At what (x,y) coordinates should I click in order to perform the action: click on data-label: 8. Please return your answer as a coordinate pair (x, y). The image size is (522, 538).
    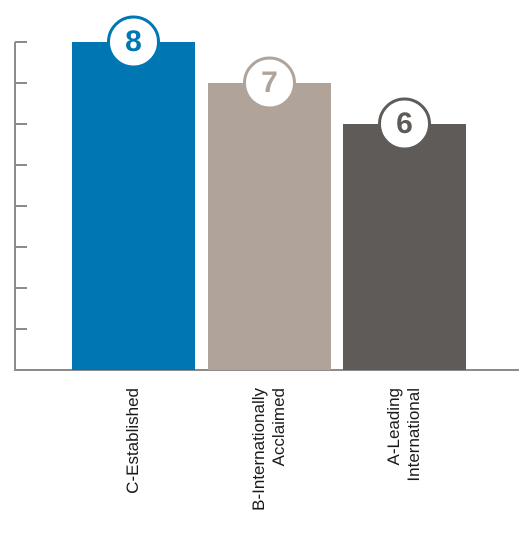
    Looking at the image, I should click on (133, 41).